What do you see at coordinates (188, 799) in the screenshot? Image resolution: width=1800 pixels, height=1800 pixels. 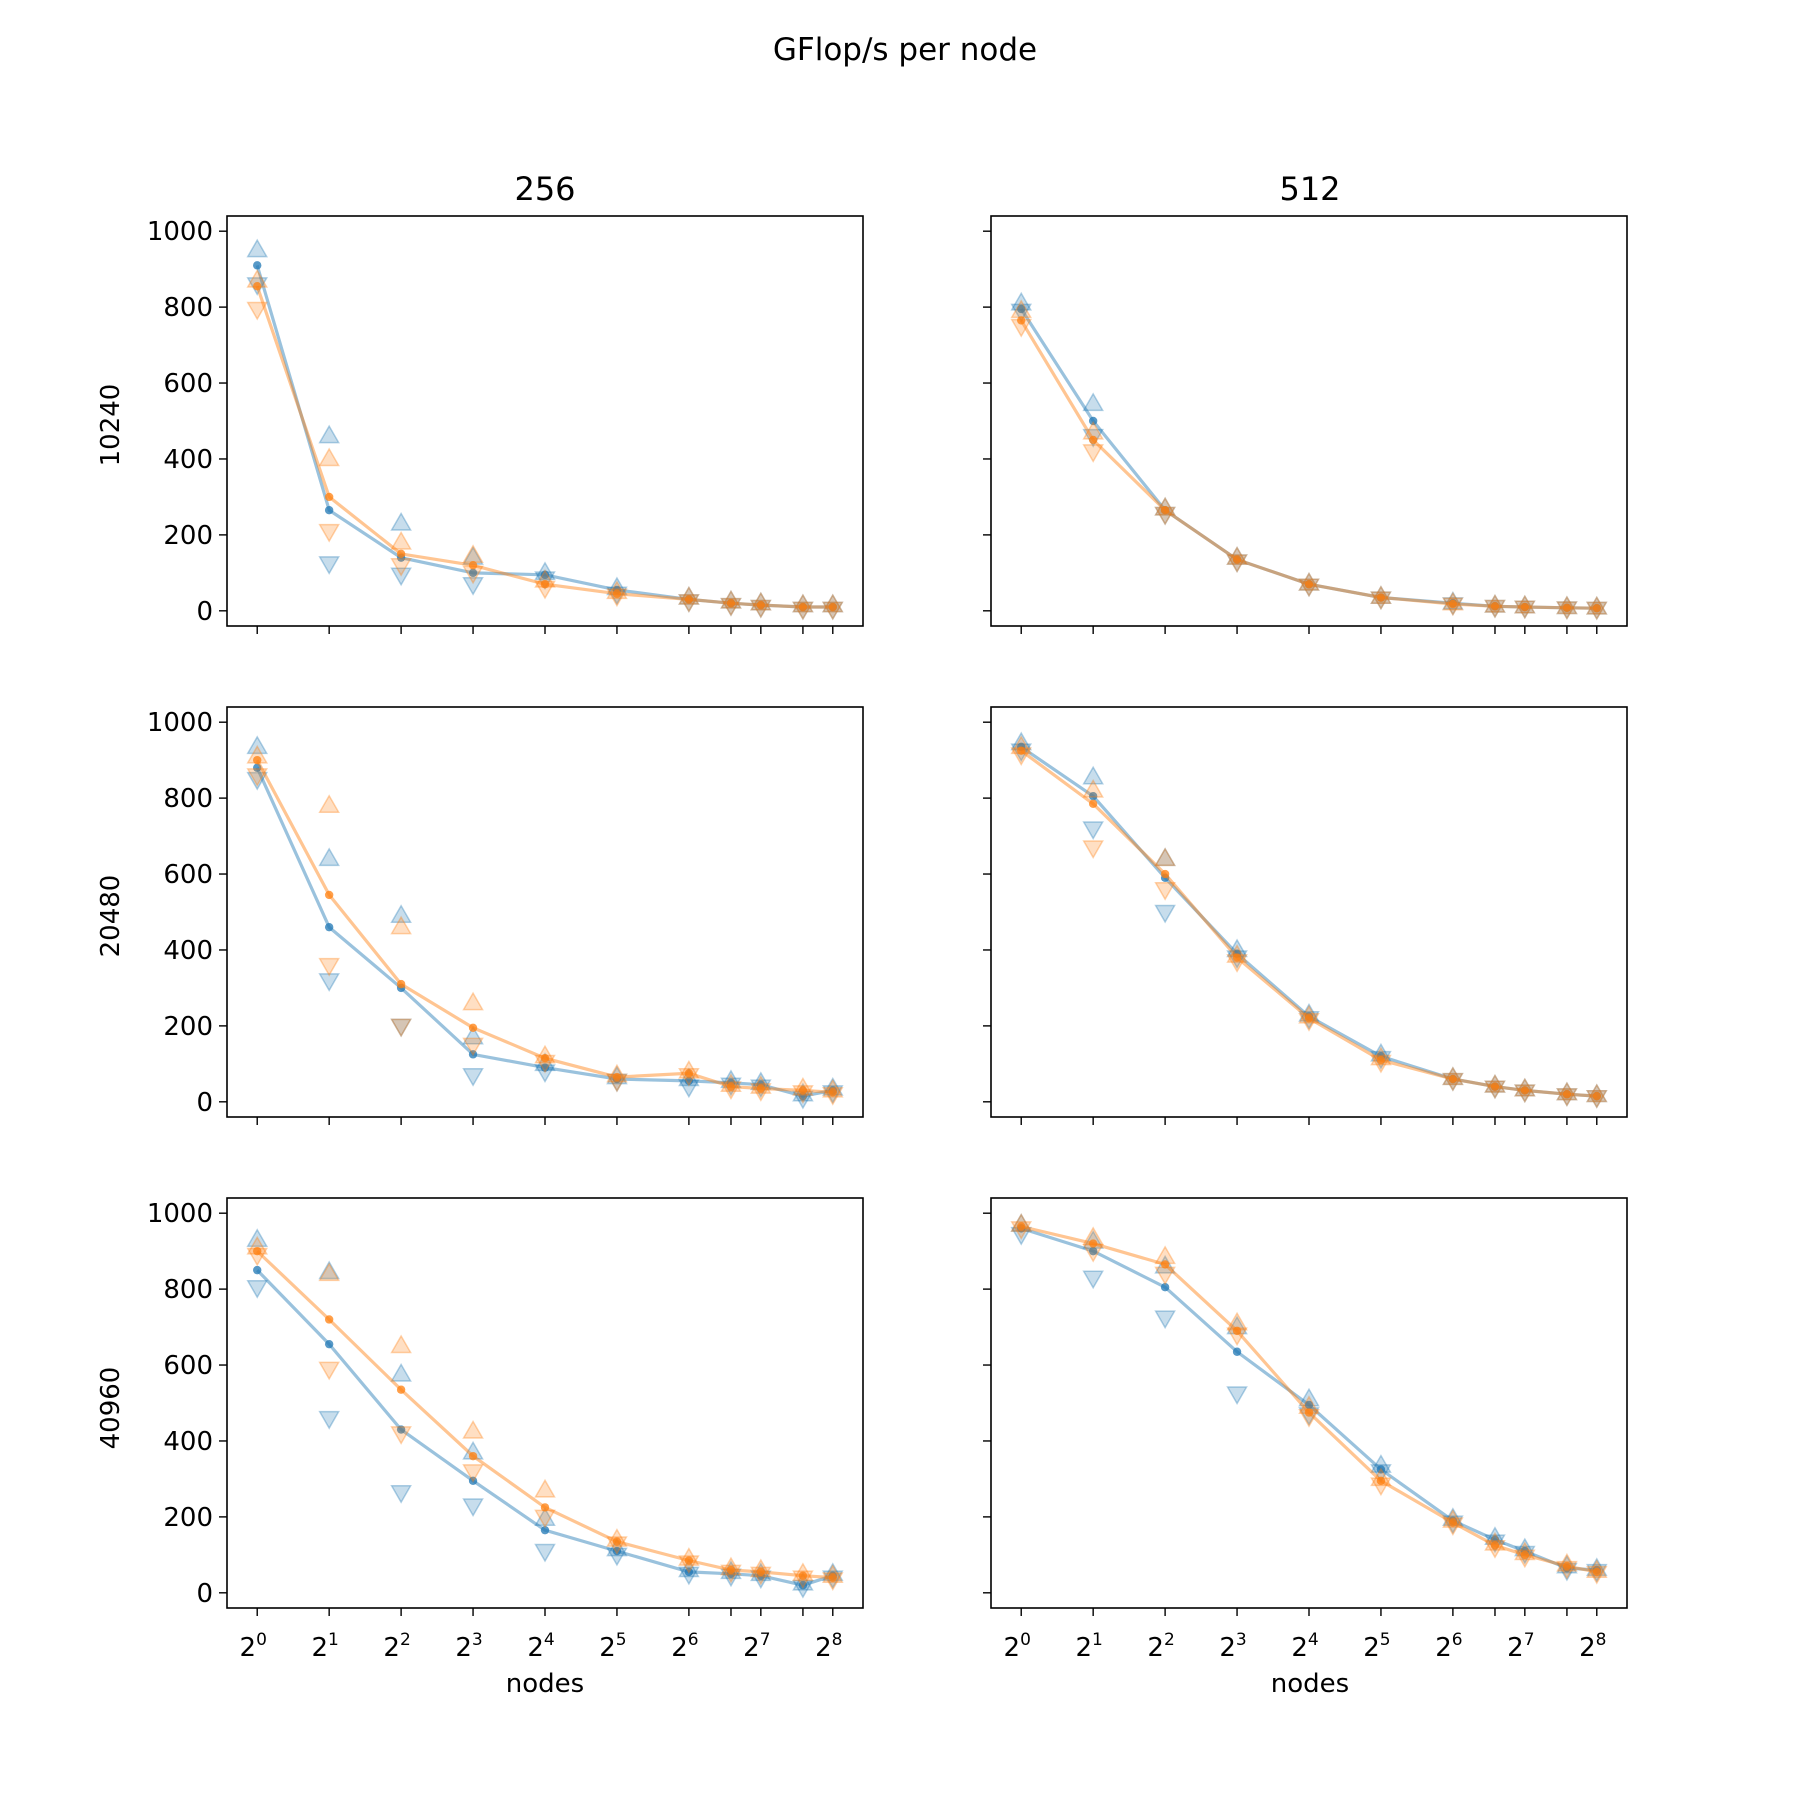 I see `y-tick-label: 800` at bounding box center [188, 799].